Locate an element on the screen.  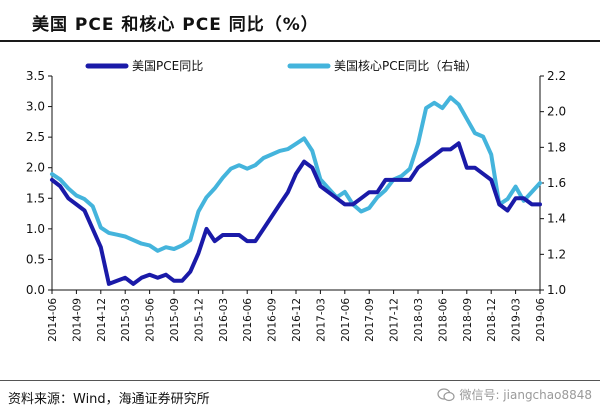
left-tick-label: 0.0 is located at coordinates (35, 290).